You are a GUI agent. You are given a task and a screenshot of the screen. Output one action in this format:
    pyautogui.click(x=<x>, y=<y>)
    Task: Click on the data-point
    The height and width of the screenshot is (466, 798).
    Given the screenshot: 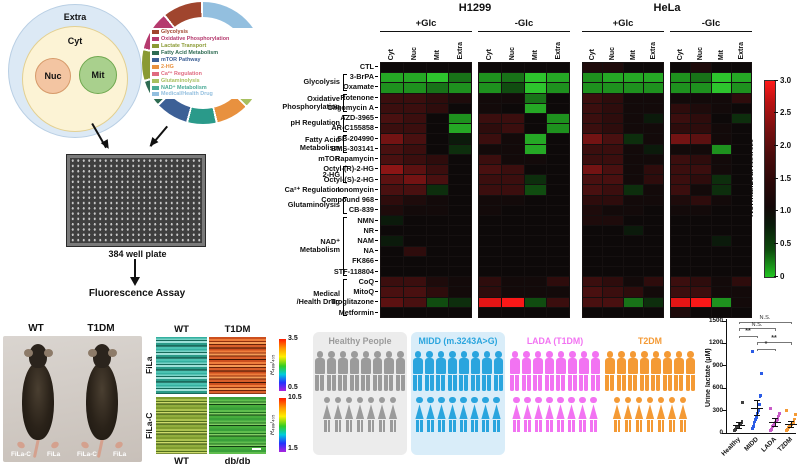 What is the action you would take?
    pyautogui.click(x=778, y=418)
    